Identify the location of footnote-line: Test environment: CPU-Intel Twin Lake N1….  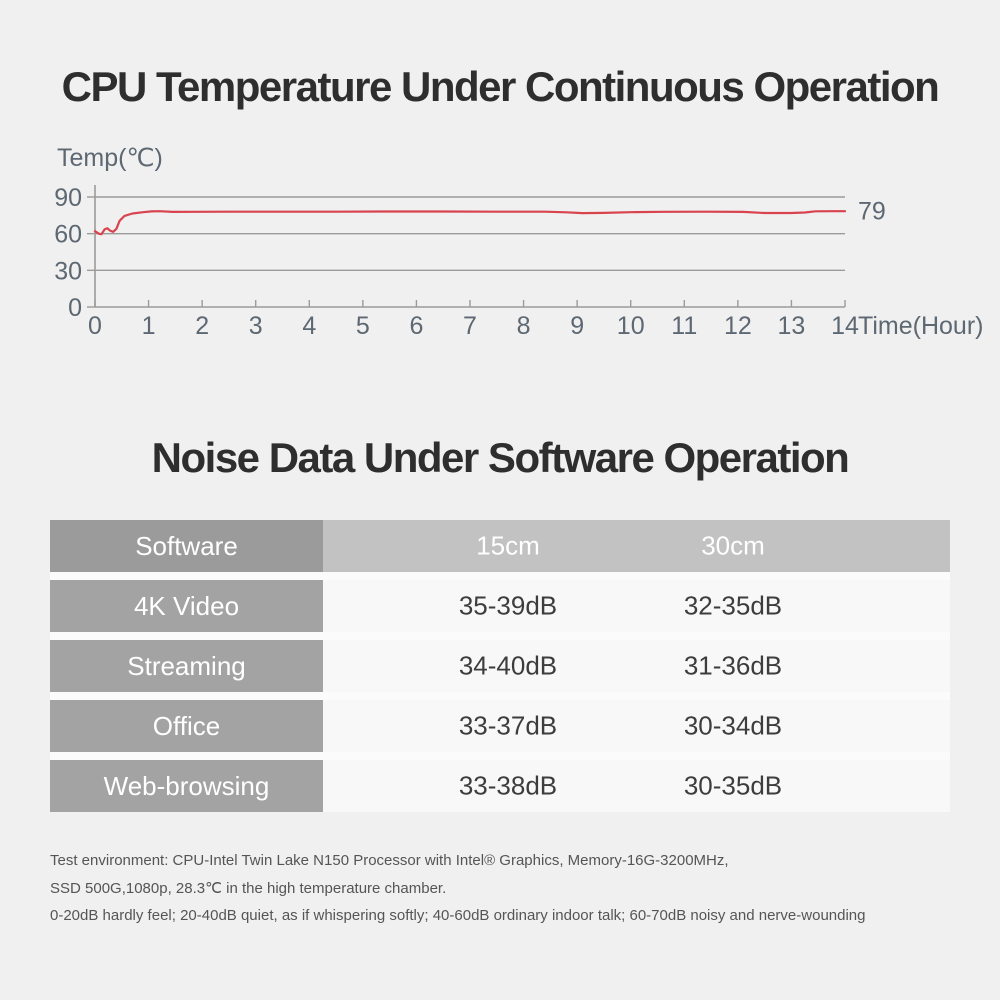
(389, 860).